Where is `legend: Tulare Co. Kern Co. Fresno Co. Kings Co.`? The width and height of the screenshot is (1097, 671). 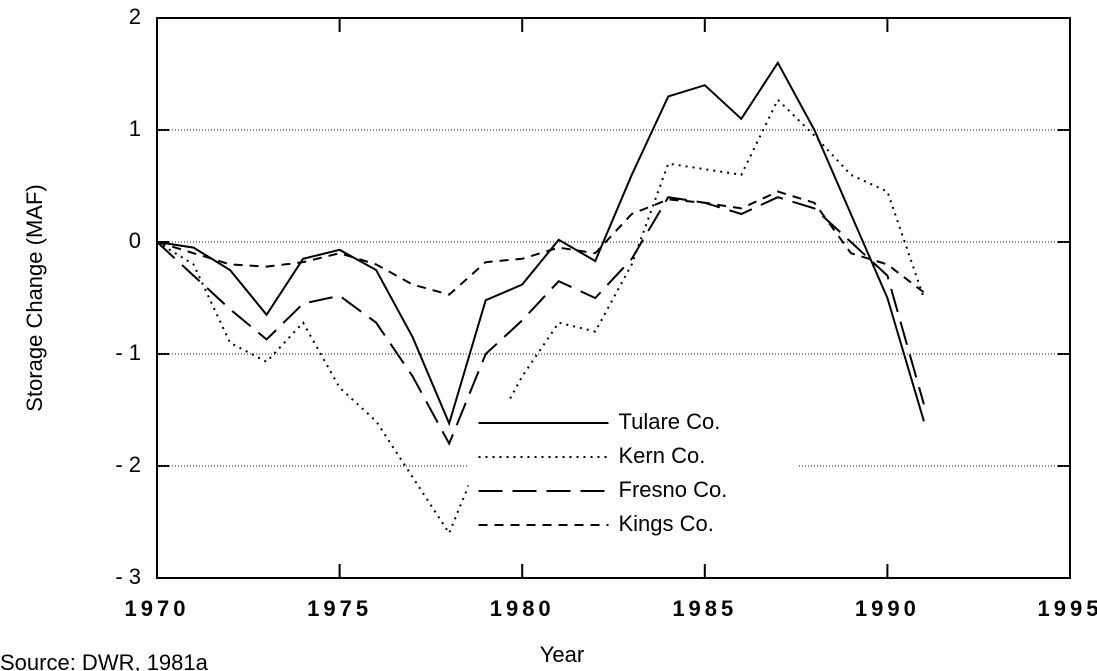 legend: Tulare Co. Kern Co. Fresno Co. Kings Co. is located at coordinates (633, 474).